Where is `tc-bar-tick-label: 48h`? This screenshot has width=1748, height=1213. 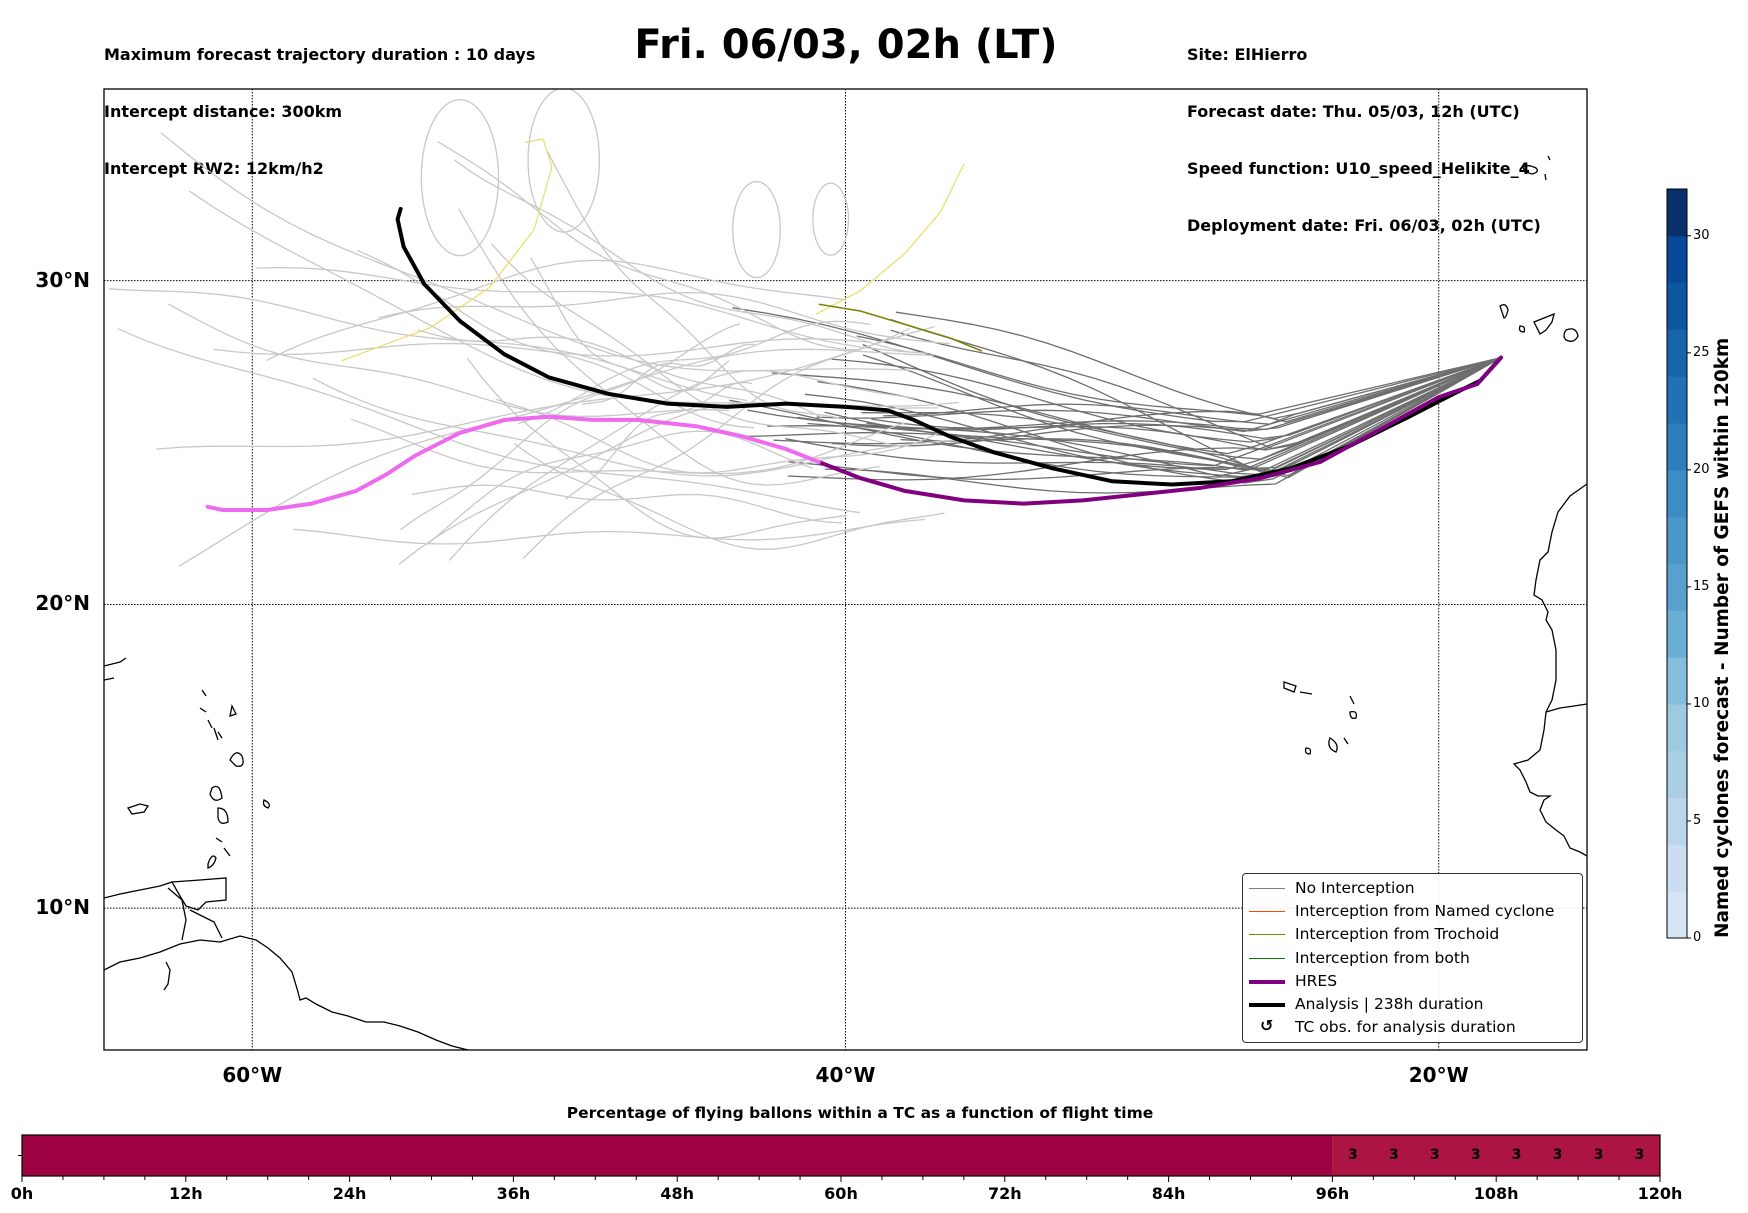 tc-bar-tick-label: 48h is located at coordinates (677, 1193).